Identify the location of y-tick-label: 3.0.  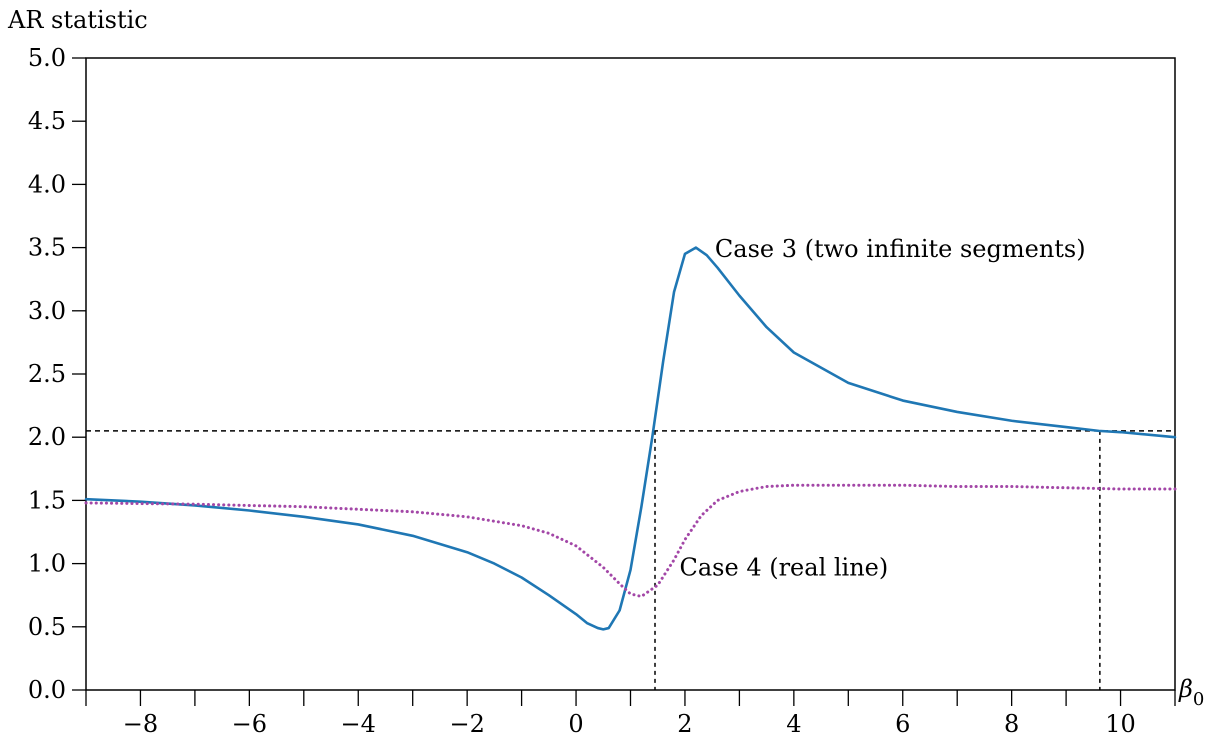
(47, 311).